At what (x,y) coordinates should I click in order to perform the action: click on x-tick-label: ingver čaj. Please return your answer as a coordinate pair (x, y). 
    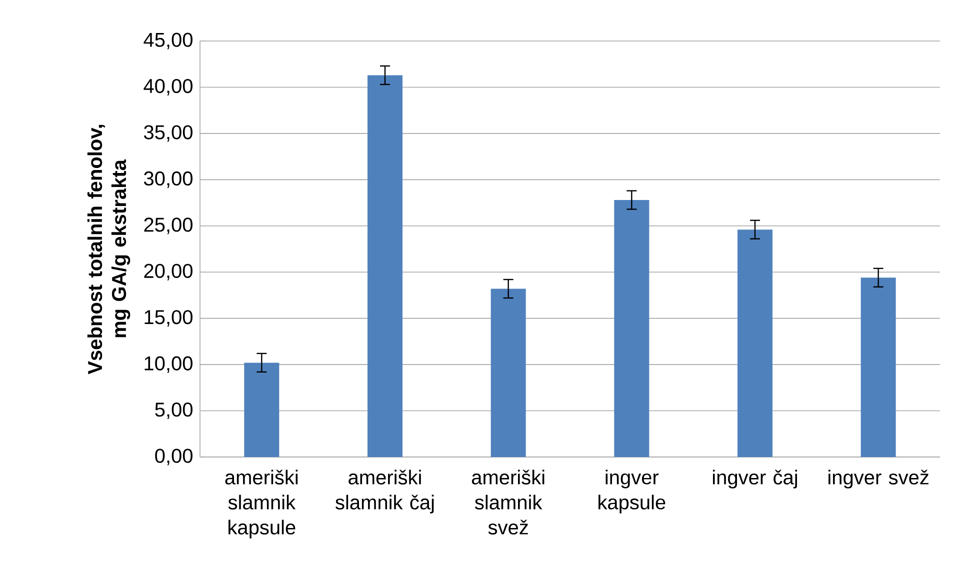
    Looking at the image, I should click on (754, 479).